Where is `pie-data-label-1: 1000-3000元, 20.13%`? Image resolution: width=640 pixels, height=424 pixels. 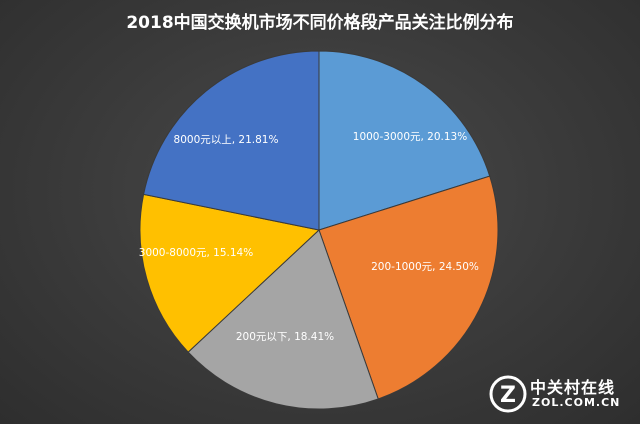 pie-data-label-1: 1000-3000元, 20.13% is located at coordinates (410, 137).